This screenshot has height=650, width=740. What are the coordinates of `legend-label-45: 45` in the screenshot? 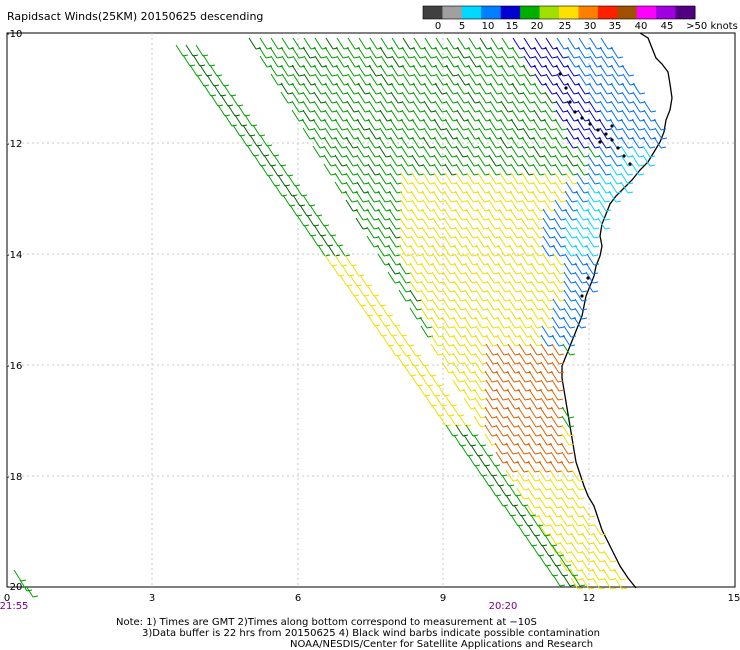 It's located at (667, 26).